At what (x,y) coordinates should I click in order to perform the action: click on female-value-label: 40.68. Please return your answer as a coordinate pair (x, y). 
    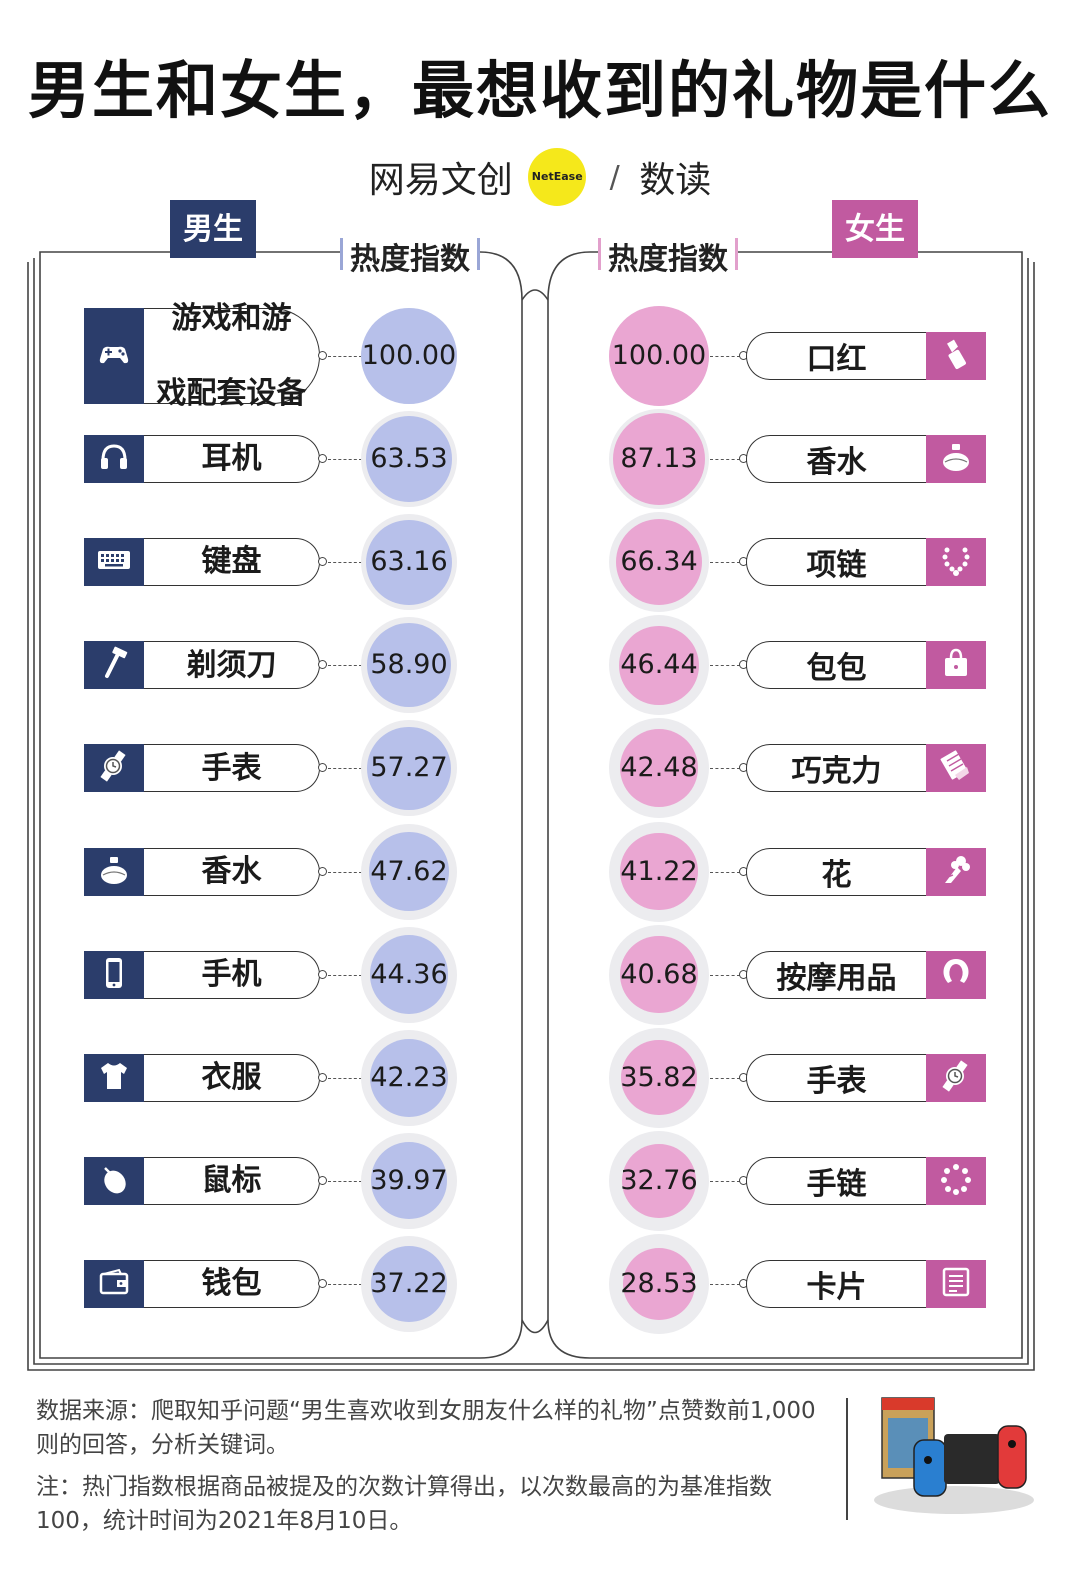
    Looking at the image, I should click on (659, 974).